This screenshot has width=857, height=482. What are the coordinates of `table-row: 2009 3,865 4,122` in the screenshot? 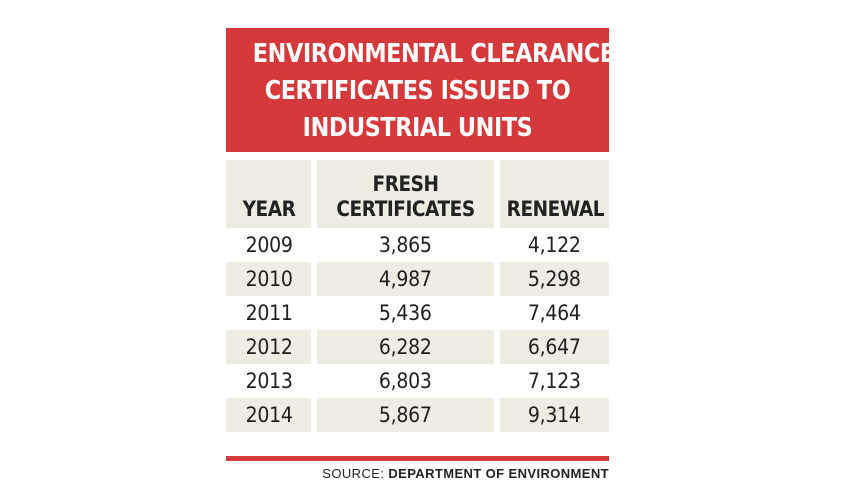 It's located at (417, 245).